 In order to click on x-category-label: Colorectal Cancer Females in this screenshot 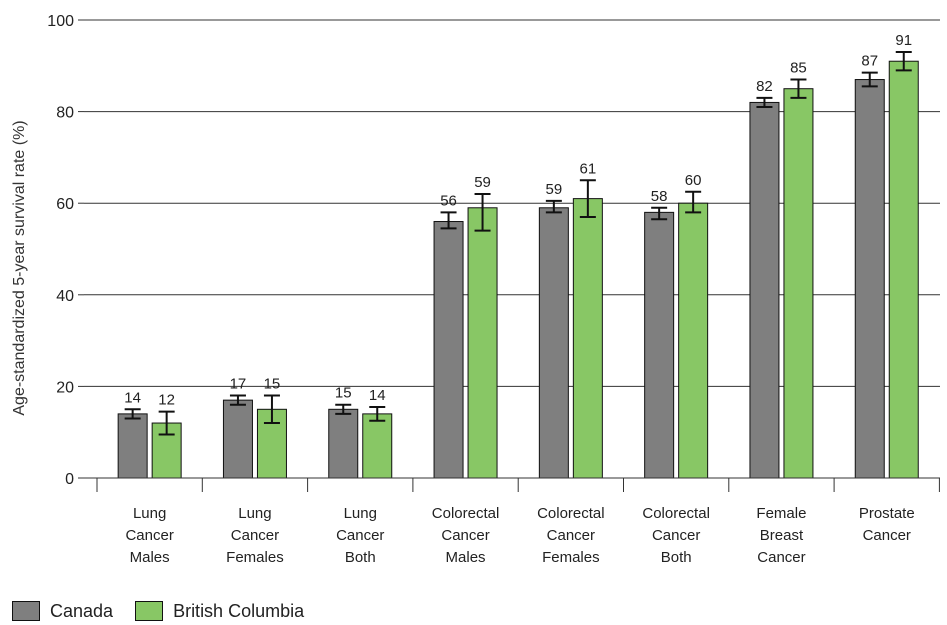, I will do `click(571, 535)`.